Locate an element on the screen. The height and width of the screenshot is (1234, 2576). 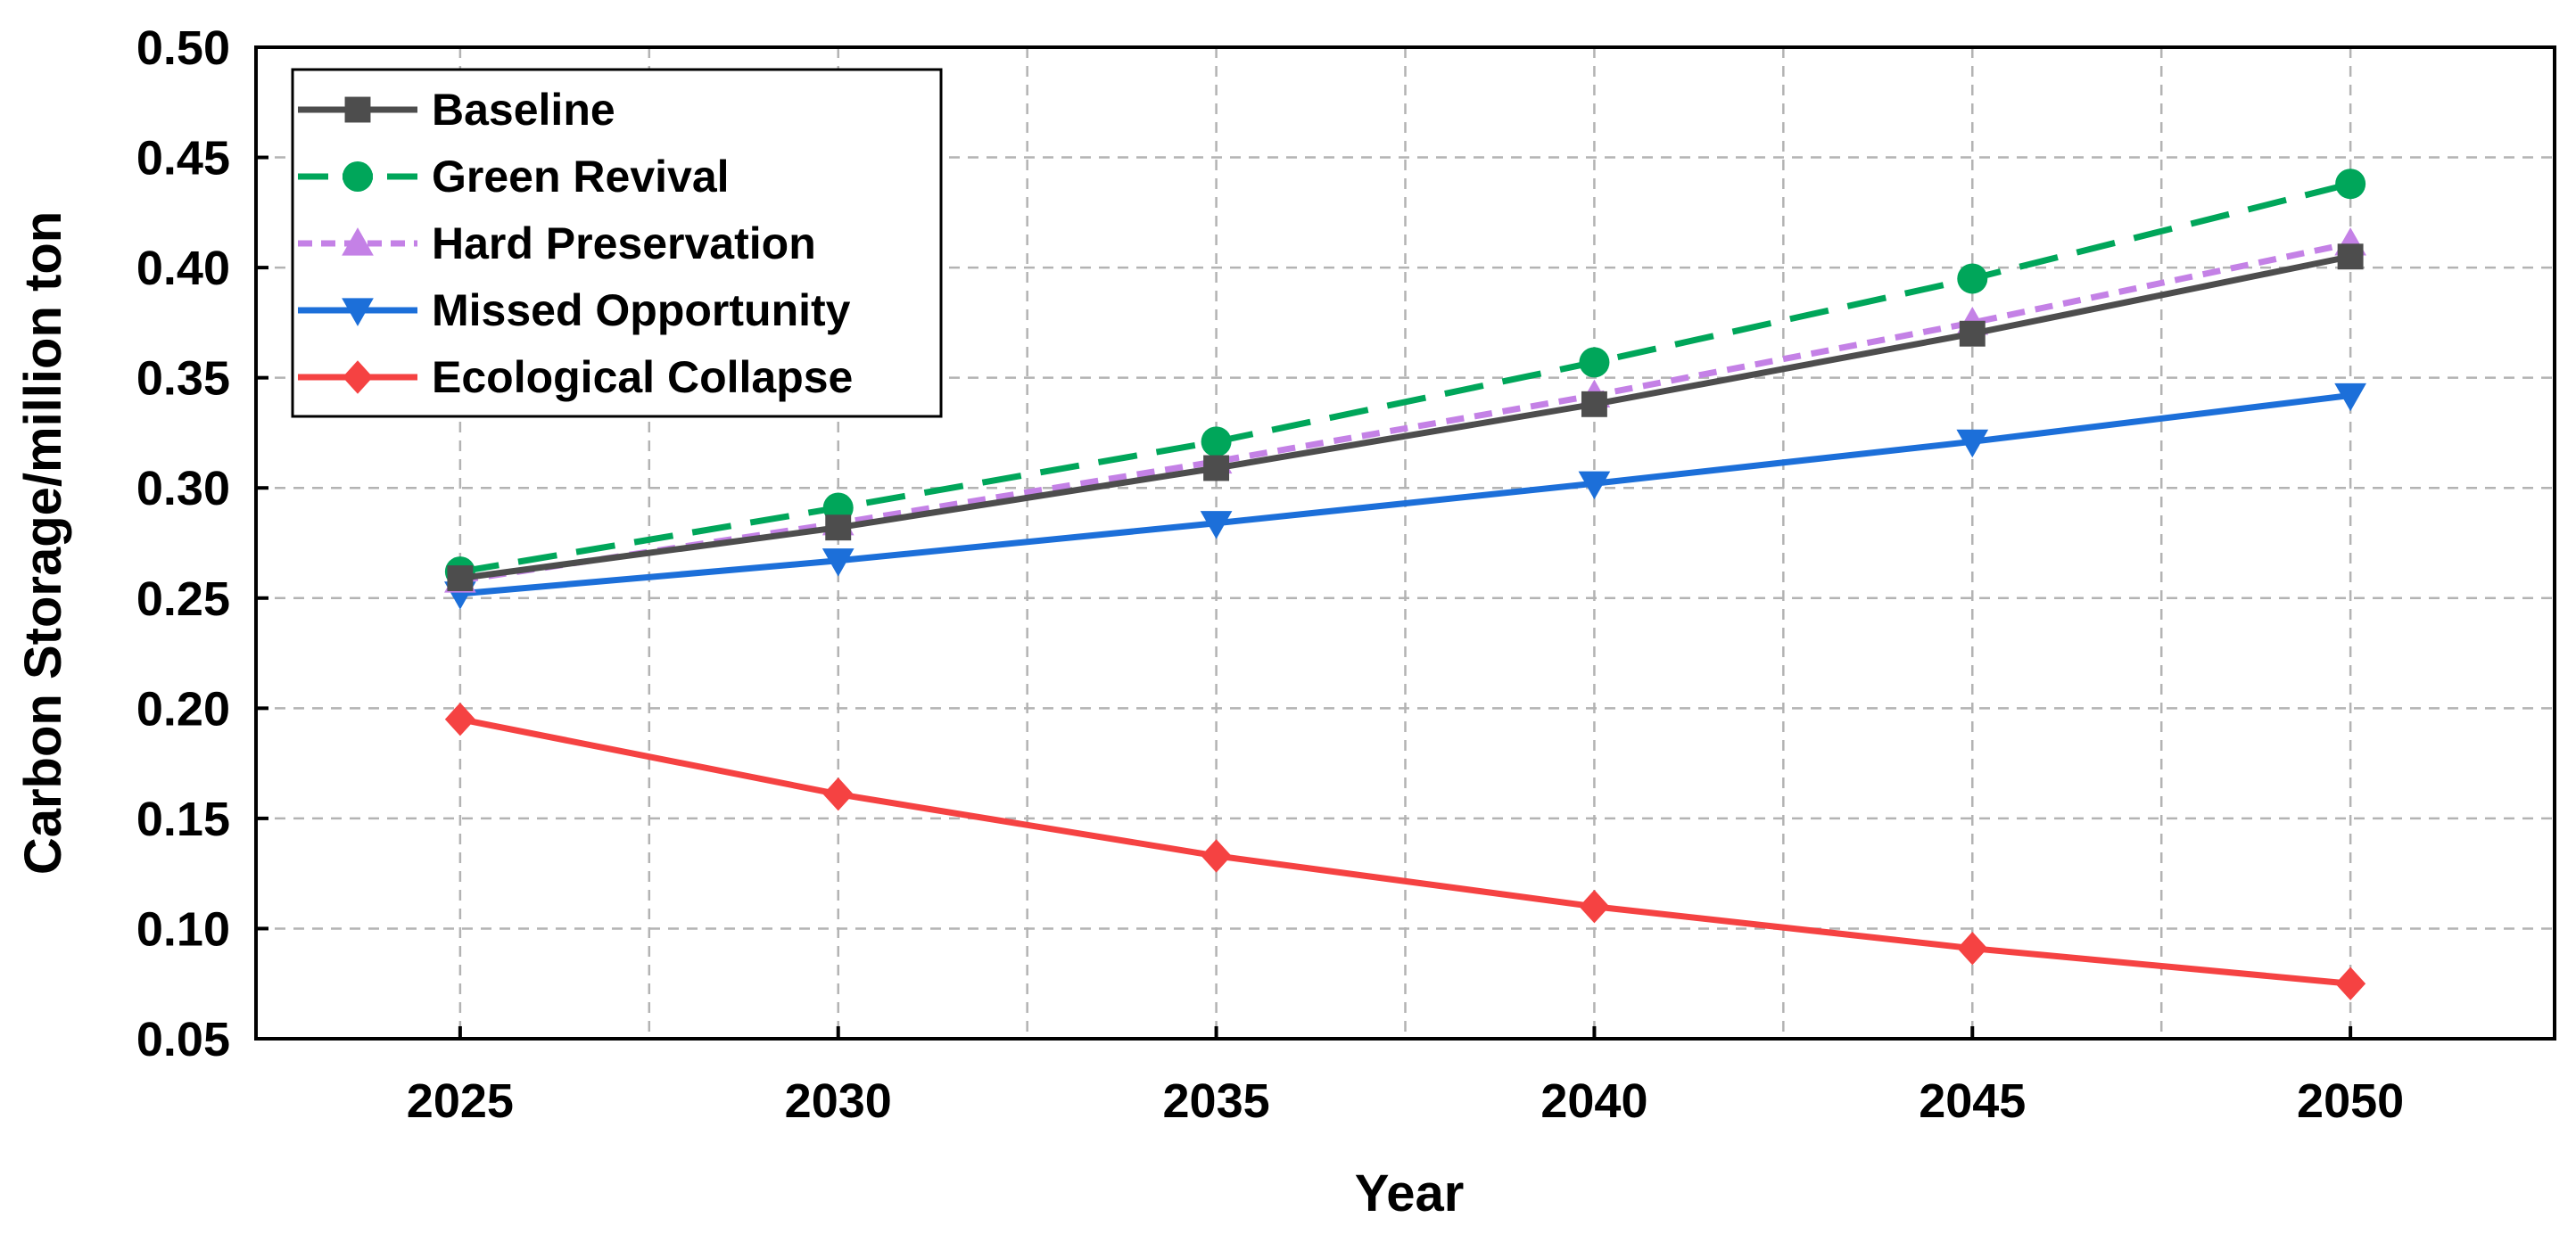
legend-entry: Baseline is located at coordinates (457, 110).